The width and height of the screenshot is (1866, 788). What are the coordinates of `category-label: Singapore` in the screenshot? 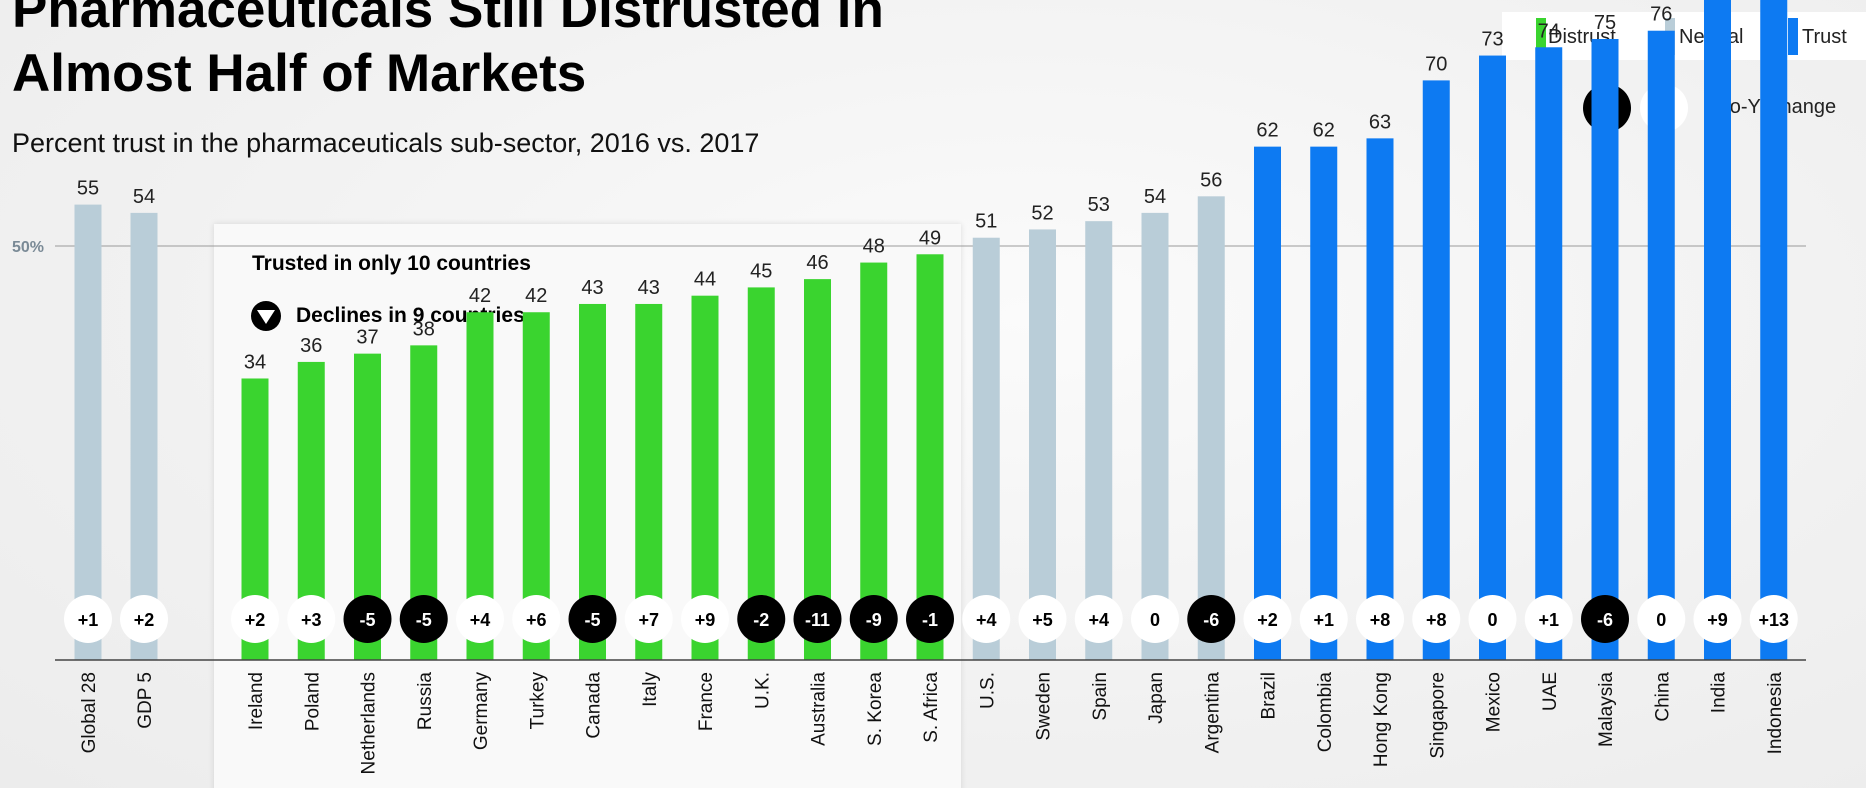 It's located at (1437, 715).